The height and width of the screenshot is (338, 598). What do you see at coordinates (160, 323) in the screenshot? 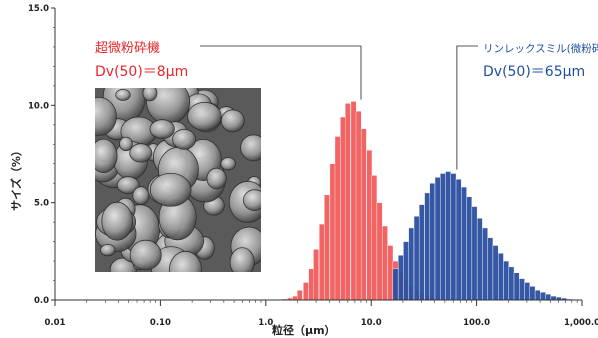
I see `x-tick-label-1: 0.10` at bounding box center [160, 323].